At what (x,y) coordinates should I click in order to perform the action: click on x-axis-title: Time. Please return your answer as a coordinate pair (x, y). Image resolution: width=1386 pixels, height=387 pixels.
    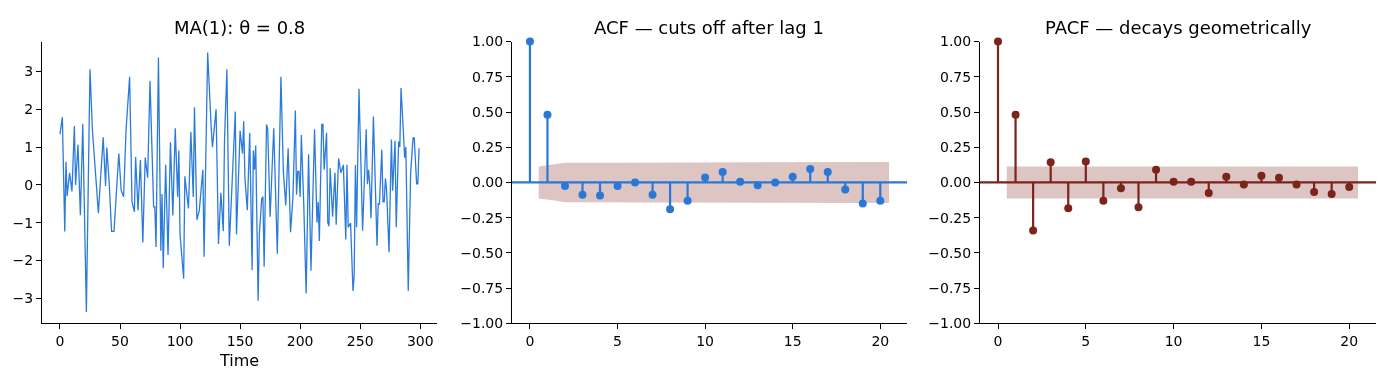
    Looking at the image, I should click on (239, 360).